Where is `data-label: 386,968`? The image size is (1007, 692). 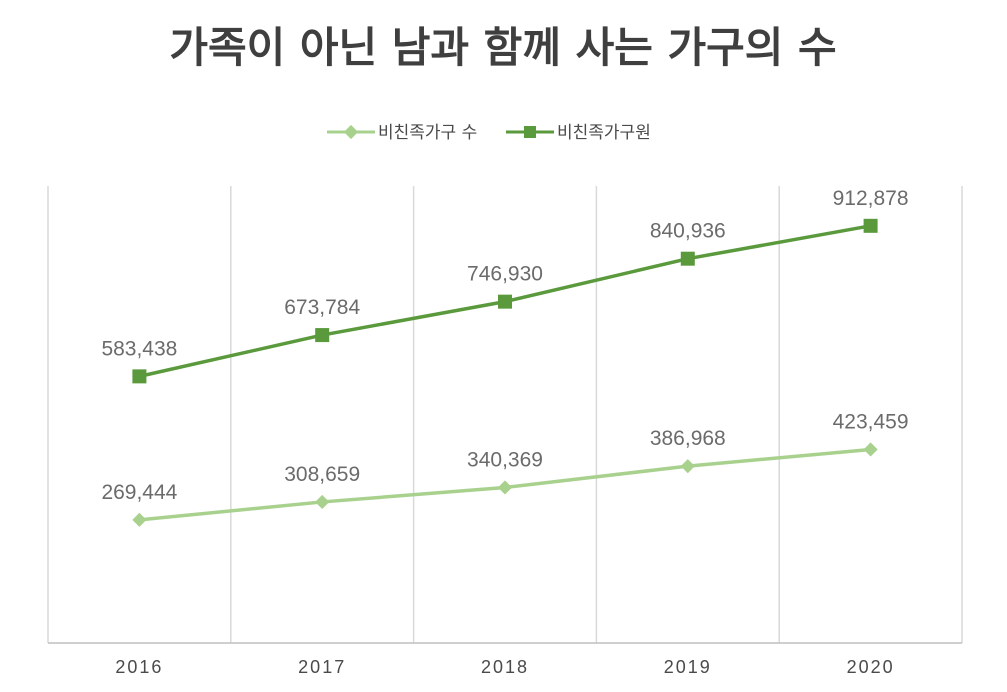
data-label: 386,968 is located at coordinates (688, 438).